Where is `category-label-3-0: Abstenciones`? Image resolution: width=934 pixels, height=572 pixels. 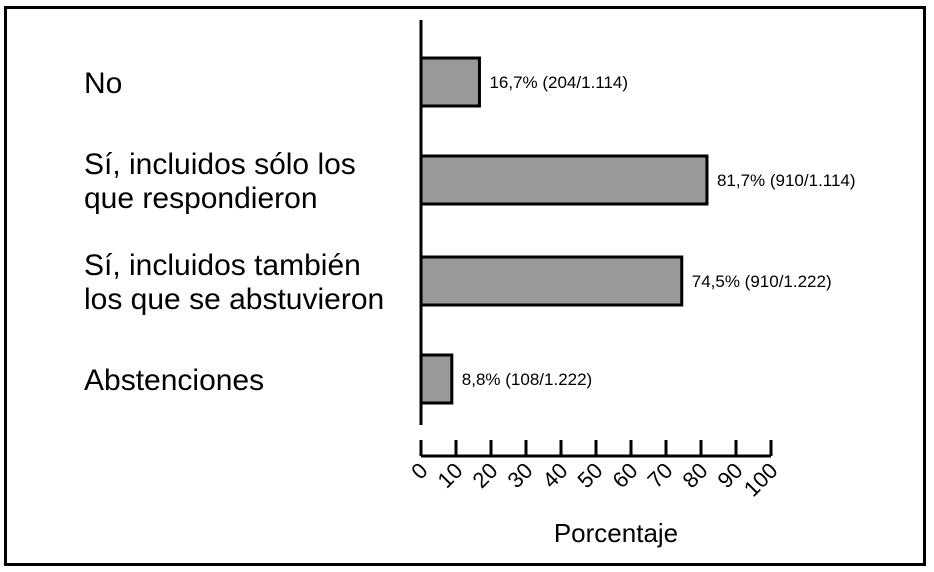
category-label-3-0: Abstenciones is located at coordinates (174, 380).